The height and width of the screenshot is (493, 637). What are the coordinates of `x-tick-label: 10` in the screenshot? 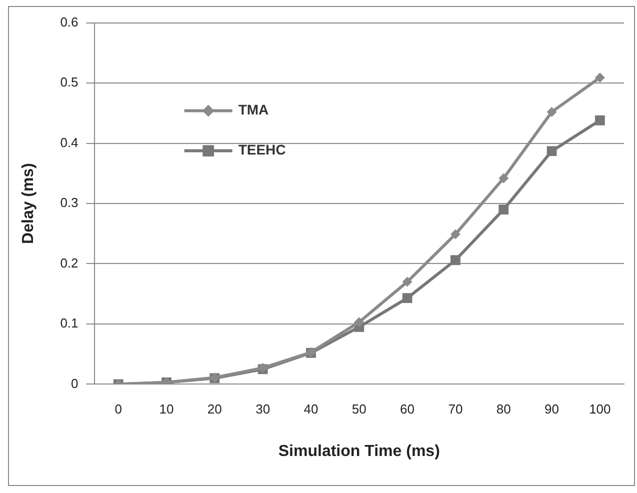 It's located at (166, 409).